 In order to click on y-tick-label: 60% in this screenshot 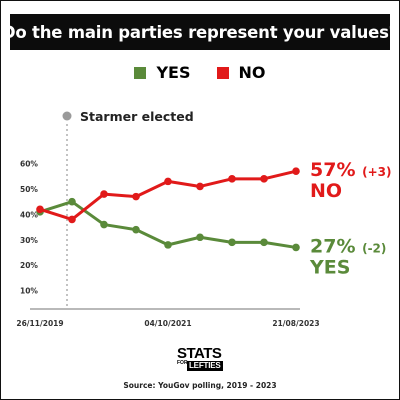, I will do `click(29, 164)`.